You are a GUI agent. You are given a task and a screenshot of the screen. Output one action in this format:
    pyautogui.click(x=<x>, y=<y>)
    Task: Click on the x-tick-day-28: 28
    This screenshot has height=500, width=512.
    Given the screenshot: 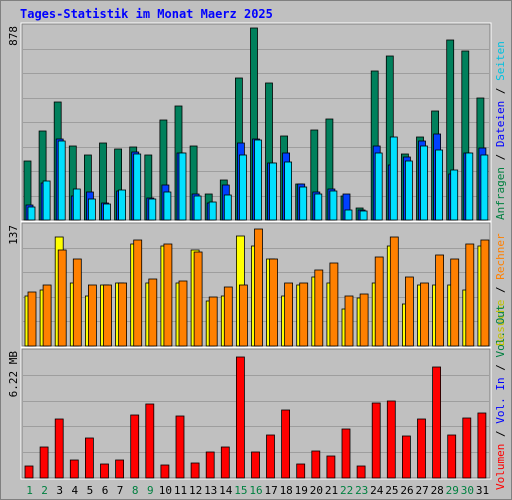 What is the action you would take?
    pyautogui.click(x=437, y=490)
    